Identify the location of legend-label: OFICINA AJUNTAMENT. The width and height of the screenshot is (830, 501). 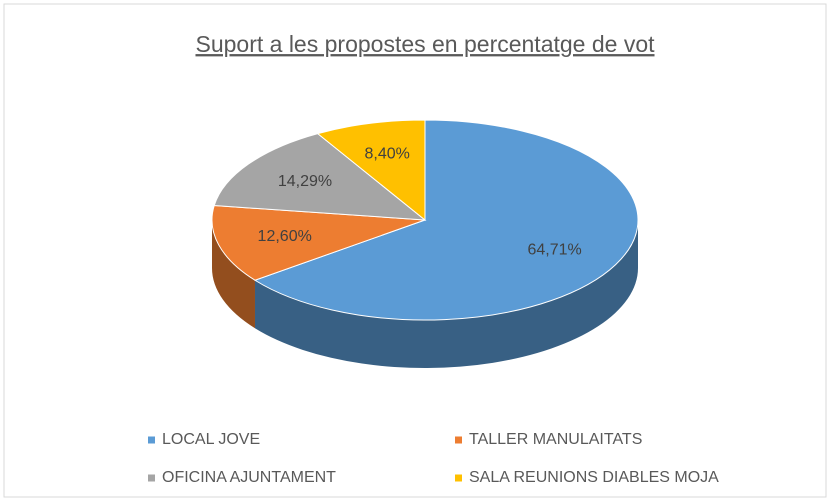
(249, 477).